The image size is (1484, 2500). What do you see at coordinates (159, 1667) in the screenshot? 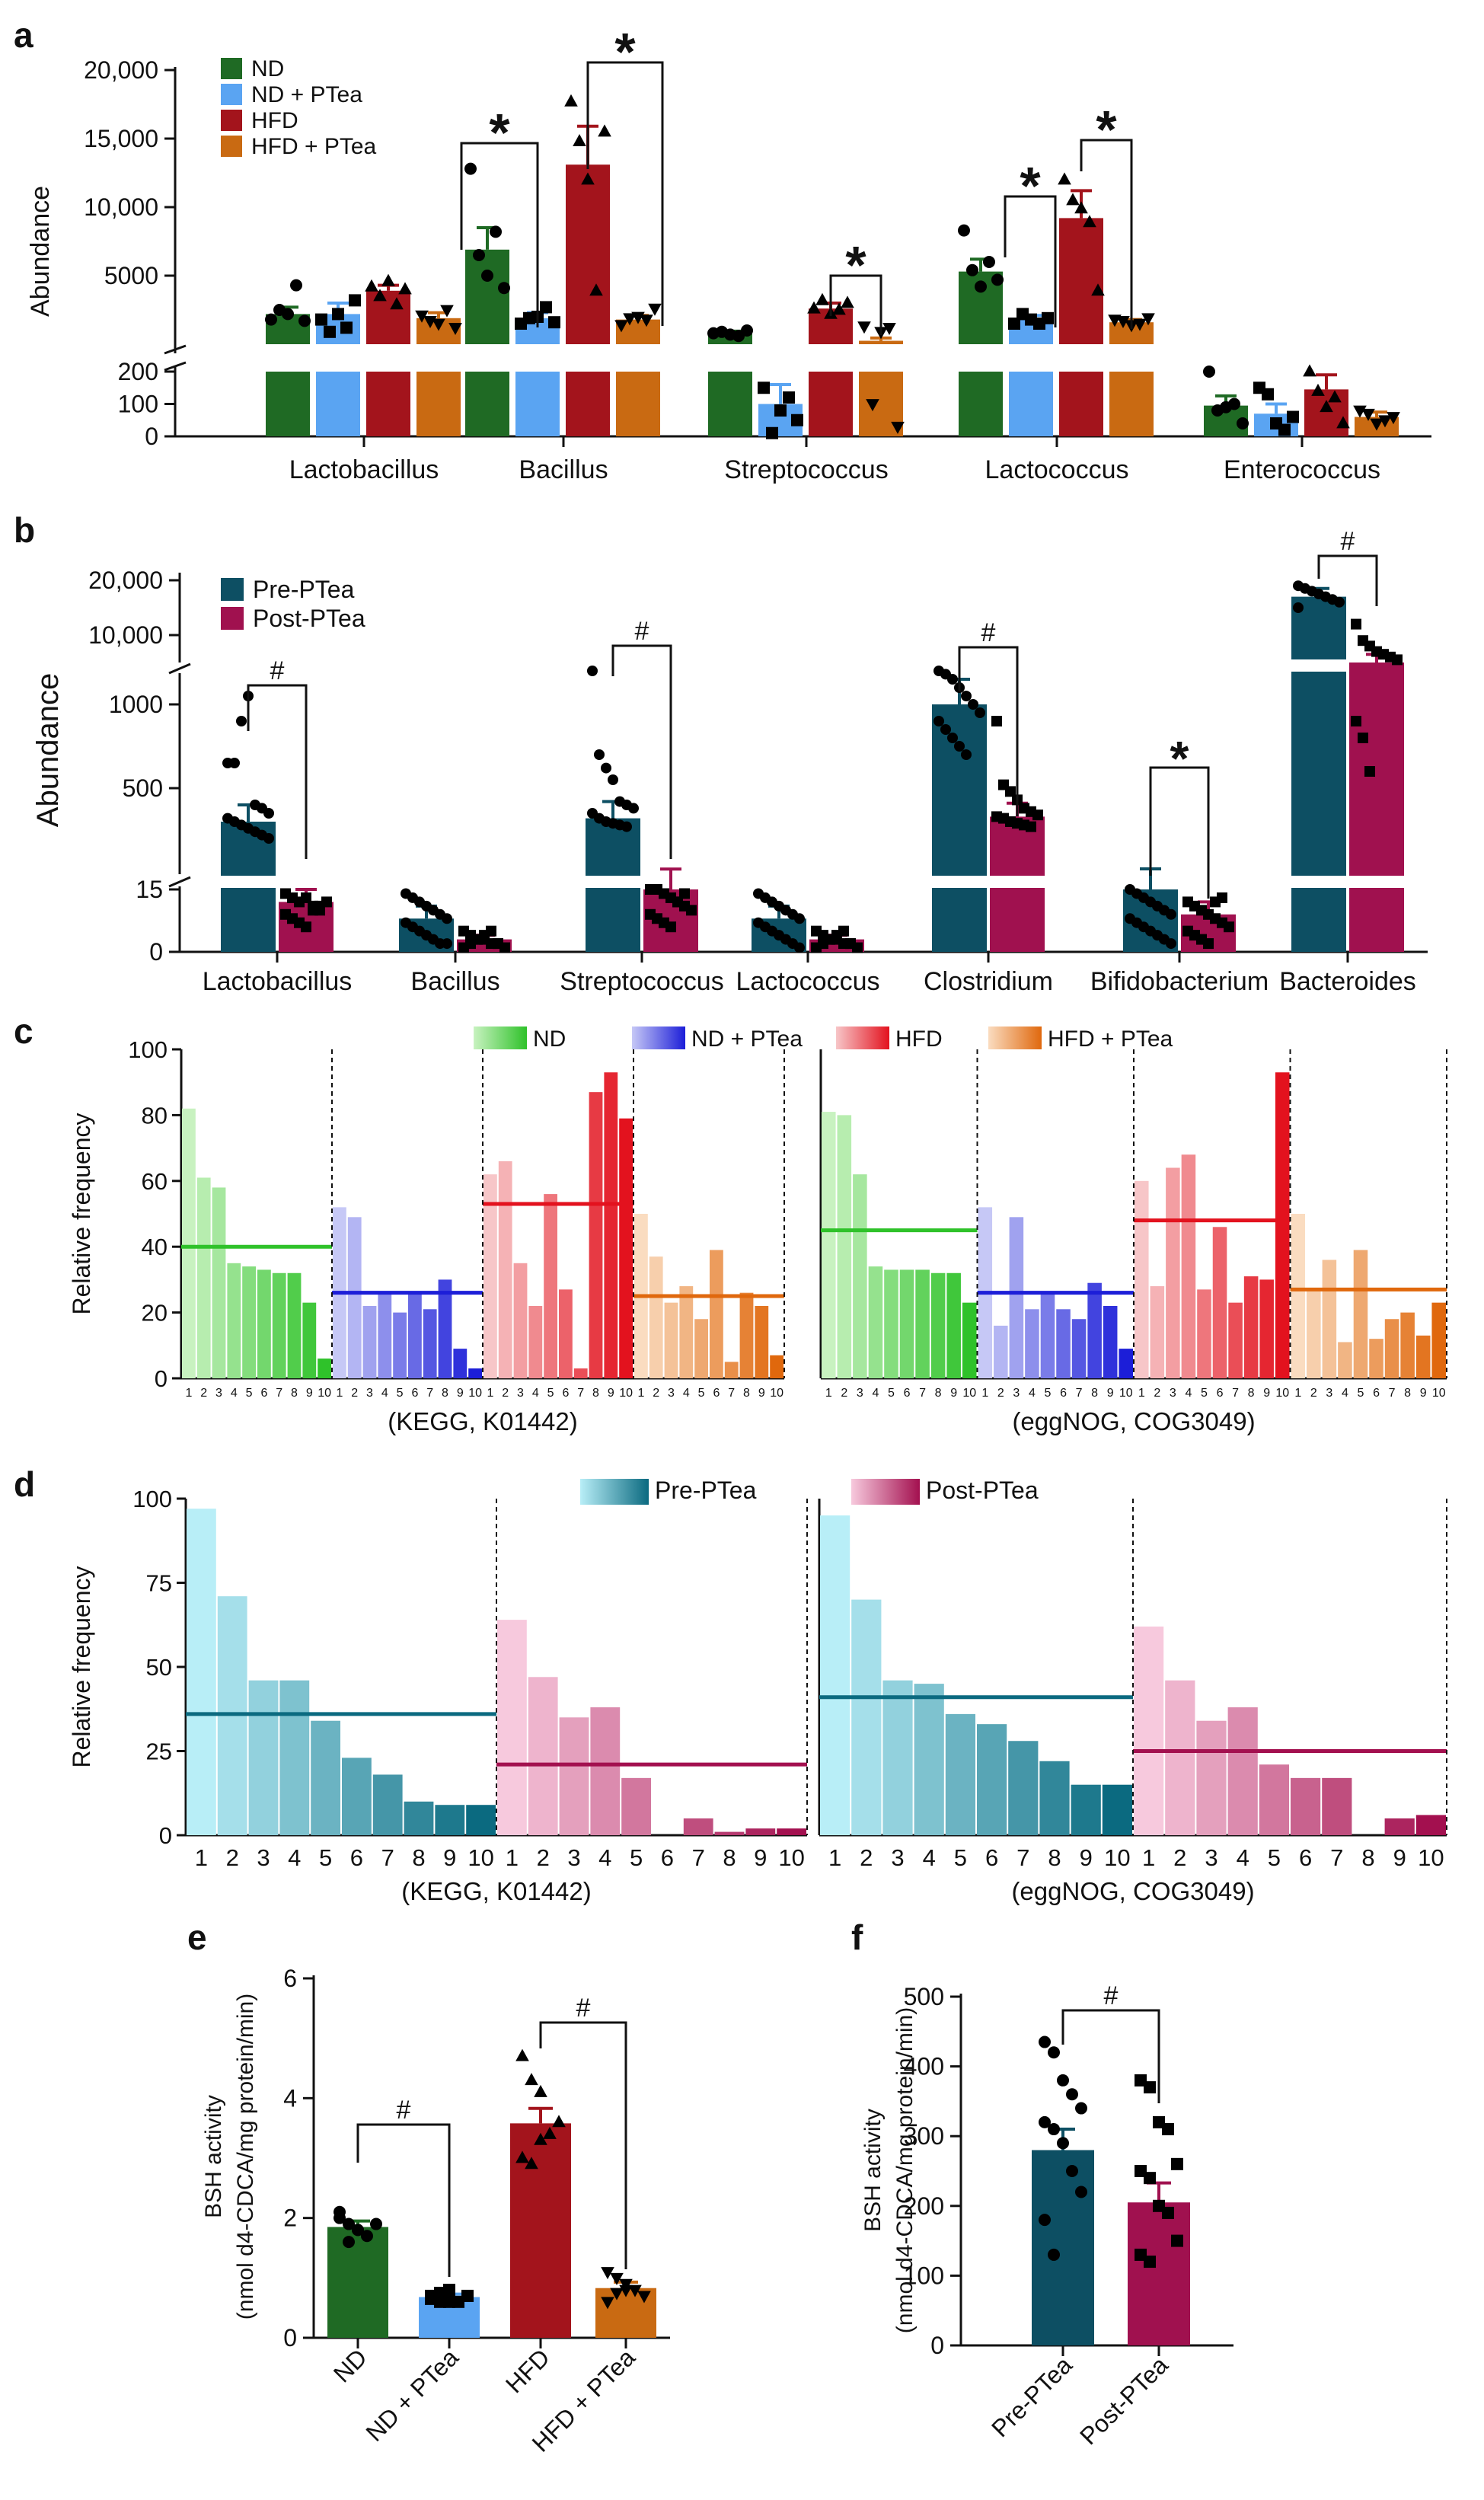
I see `y-tick-label: 50` at bounding box center [159, 1667].